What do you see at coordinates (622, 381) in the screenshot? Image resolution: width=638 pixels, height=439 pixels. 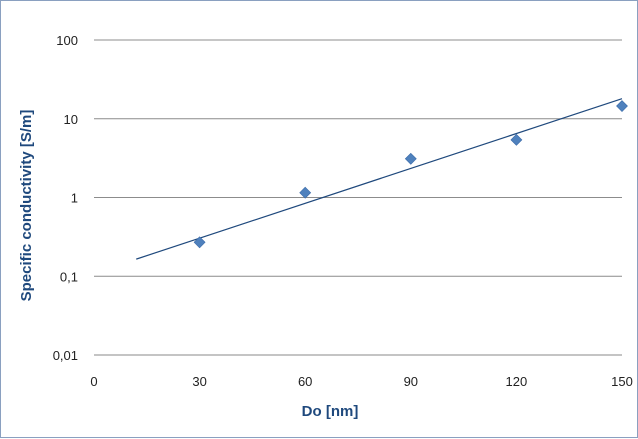 I see `x-tick-label: 150` at bounding box center [622, 381].